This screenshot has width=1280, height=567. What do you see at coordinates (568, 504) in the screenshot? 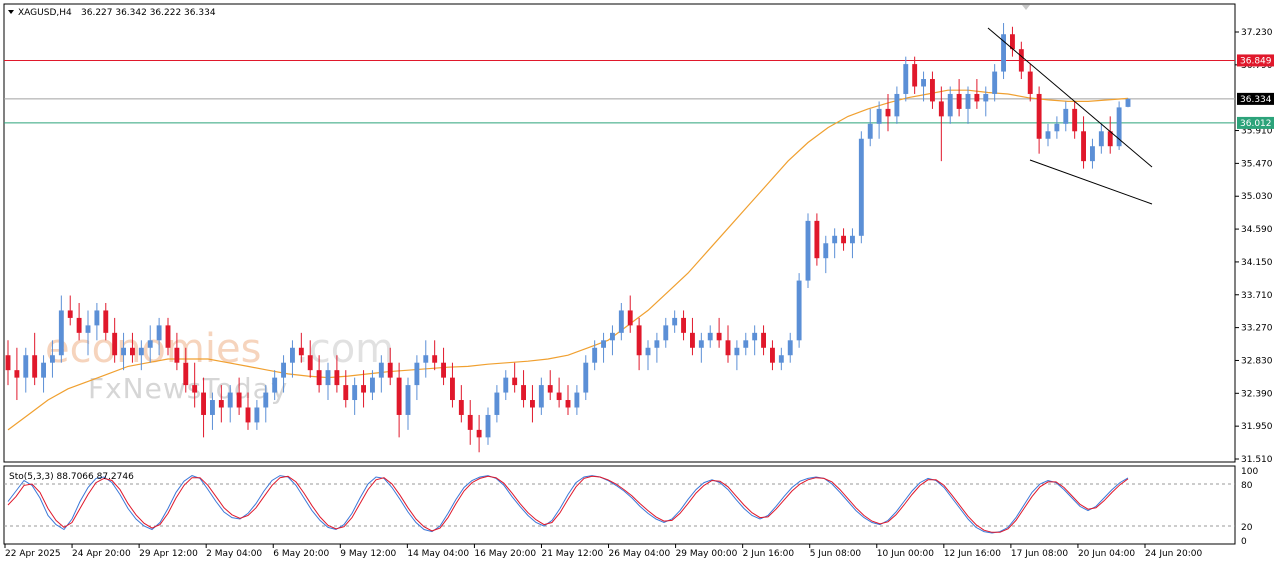
I see `stochastic-signal-line` at bounding box center [568, 504].